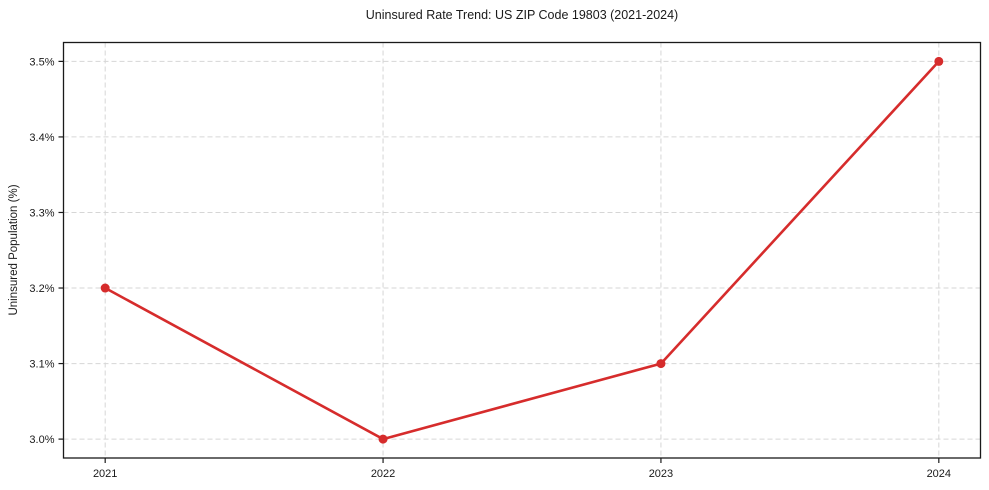 Image resolution: width=989 pixels, height=490 pixels. Describe the element at coordinates (41, 62) in the screenshot. I see `y-tick-label: 3.5%` at that location.